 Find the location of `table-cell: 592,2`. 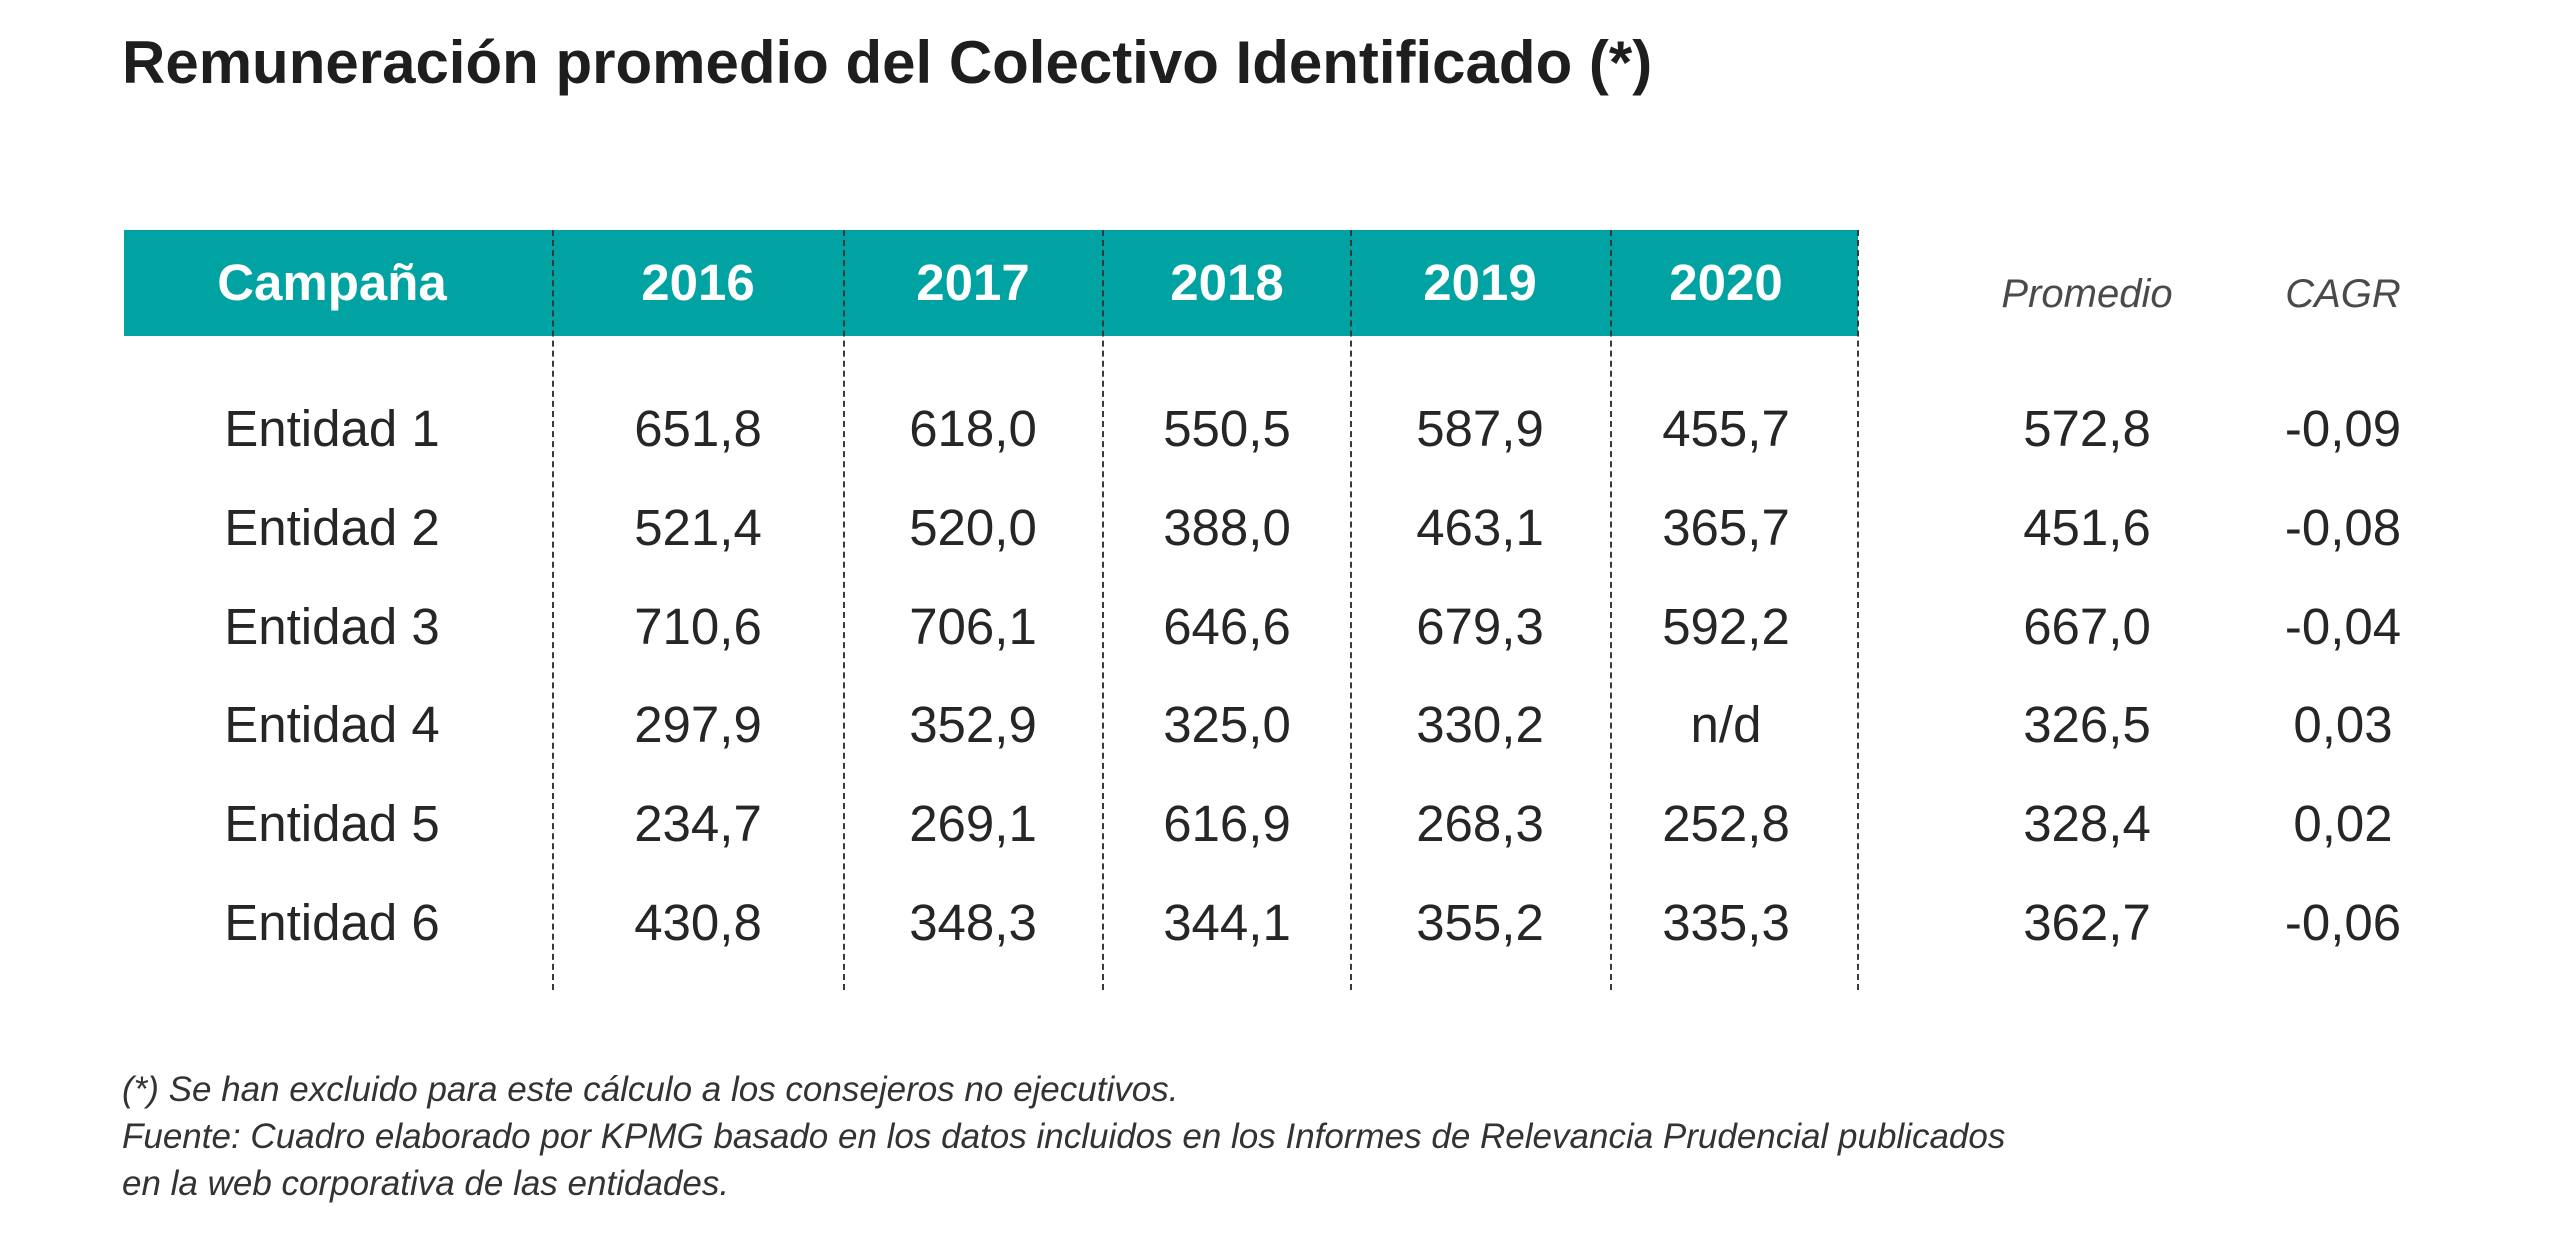

table-cell: 592,2 is located at coordinates (1726, 626).